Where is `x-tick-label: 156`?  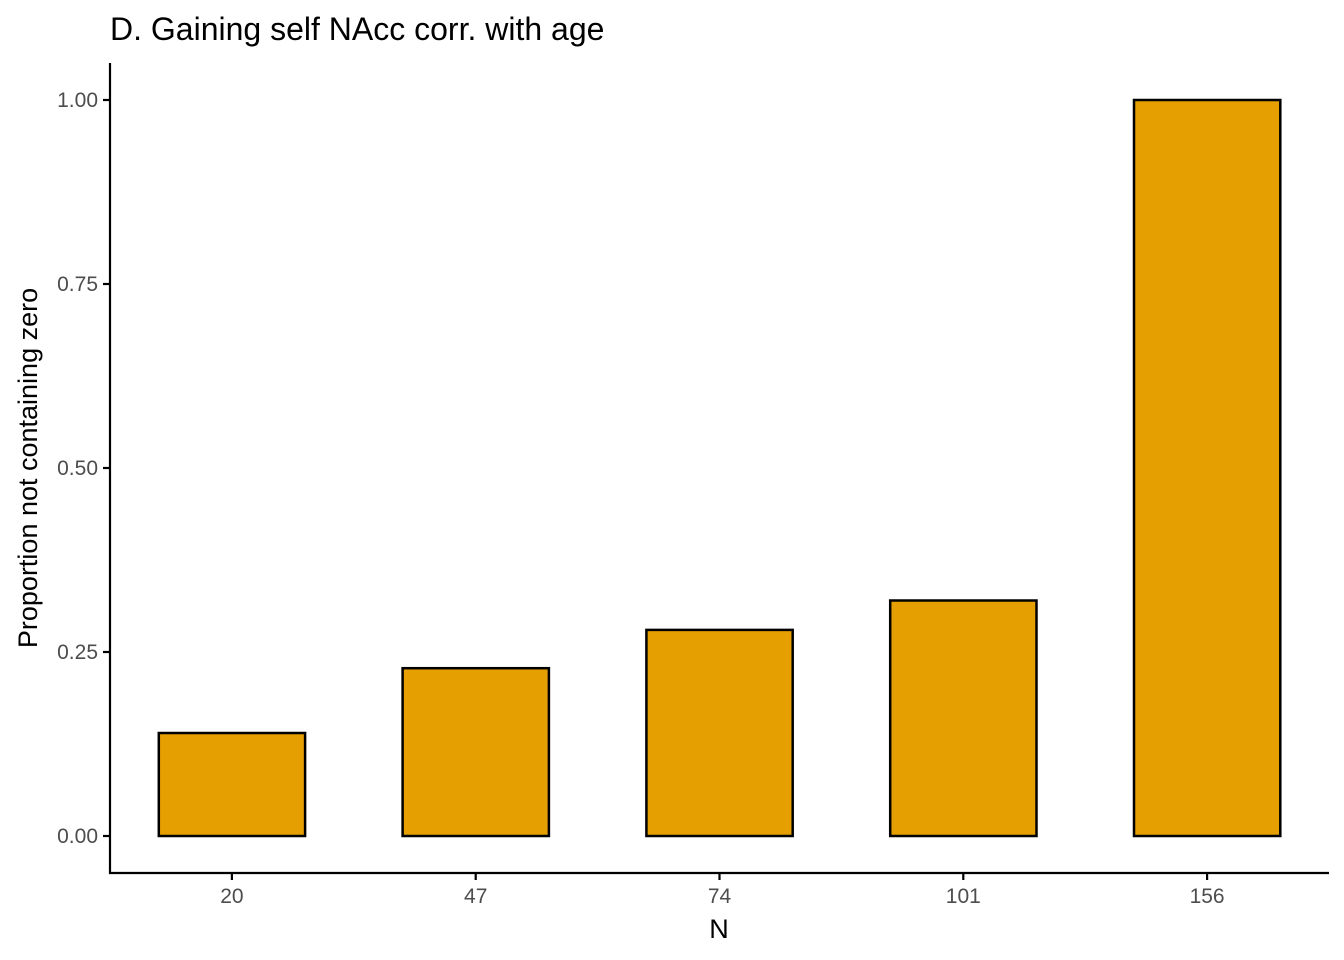
x-tick-label: 156 is located at coordinates (1207, 896).